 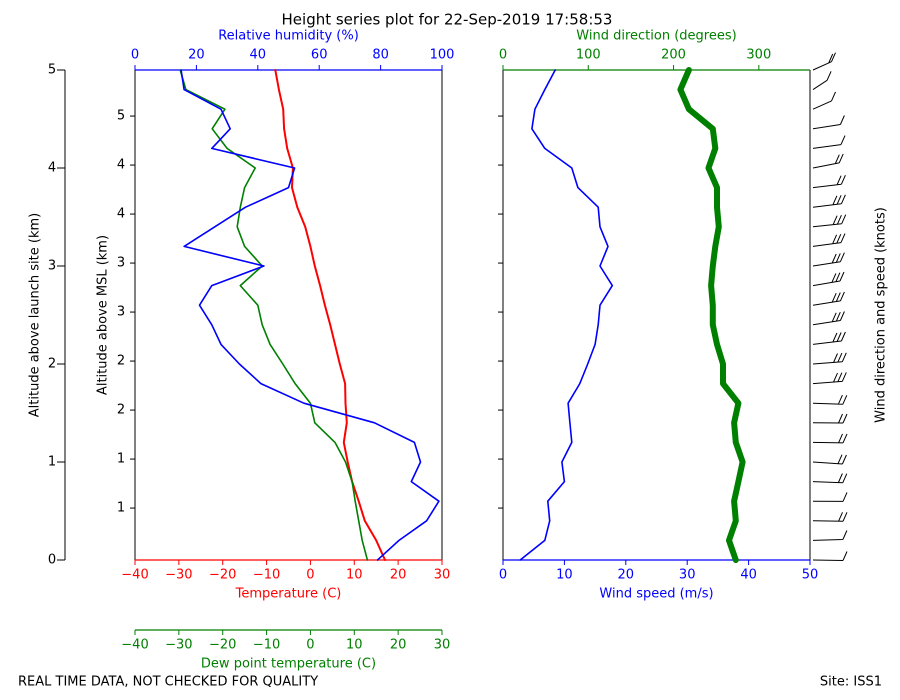 I want to click on x-axis-label: Wind speed (m/s), so click(x=656, y=594).